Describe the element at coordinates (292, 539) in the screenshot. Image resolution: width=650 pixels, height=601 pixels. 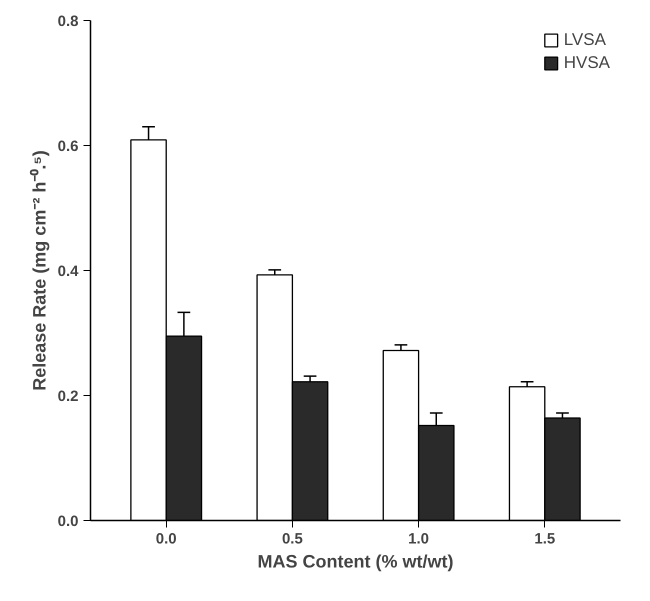
I see `x-tick-label: 0.5` at that location.